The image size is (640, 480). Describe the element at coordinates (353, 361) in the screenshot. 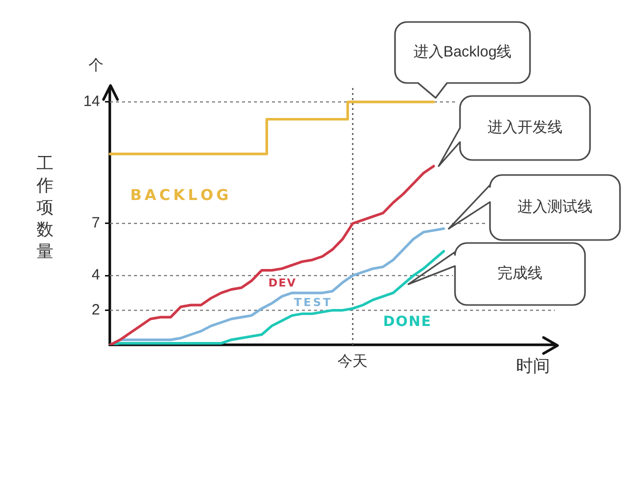

I see `x-tick-label: 今天` at that location.